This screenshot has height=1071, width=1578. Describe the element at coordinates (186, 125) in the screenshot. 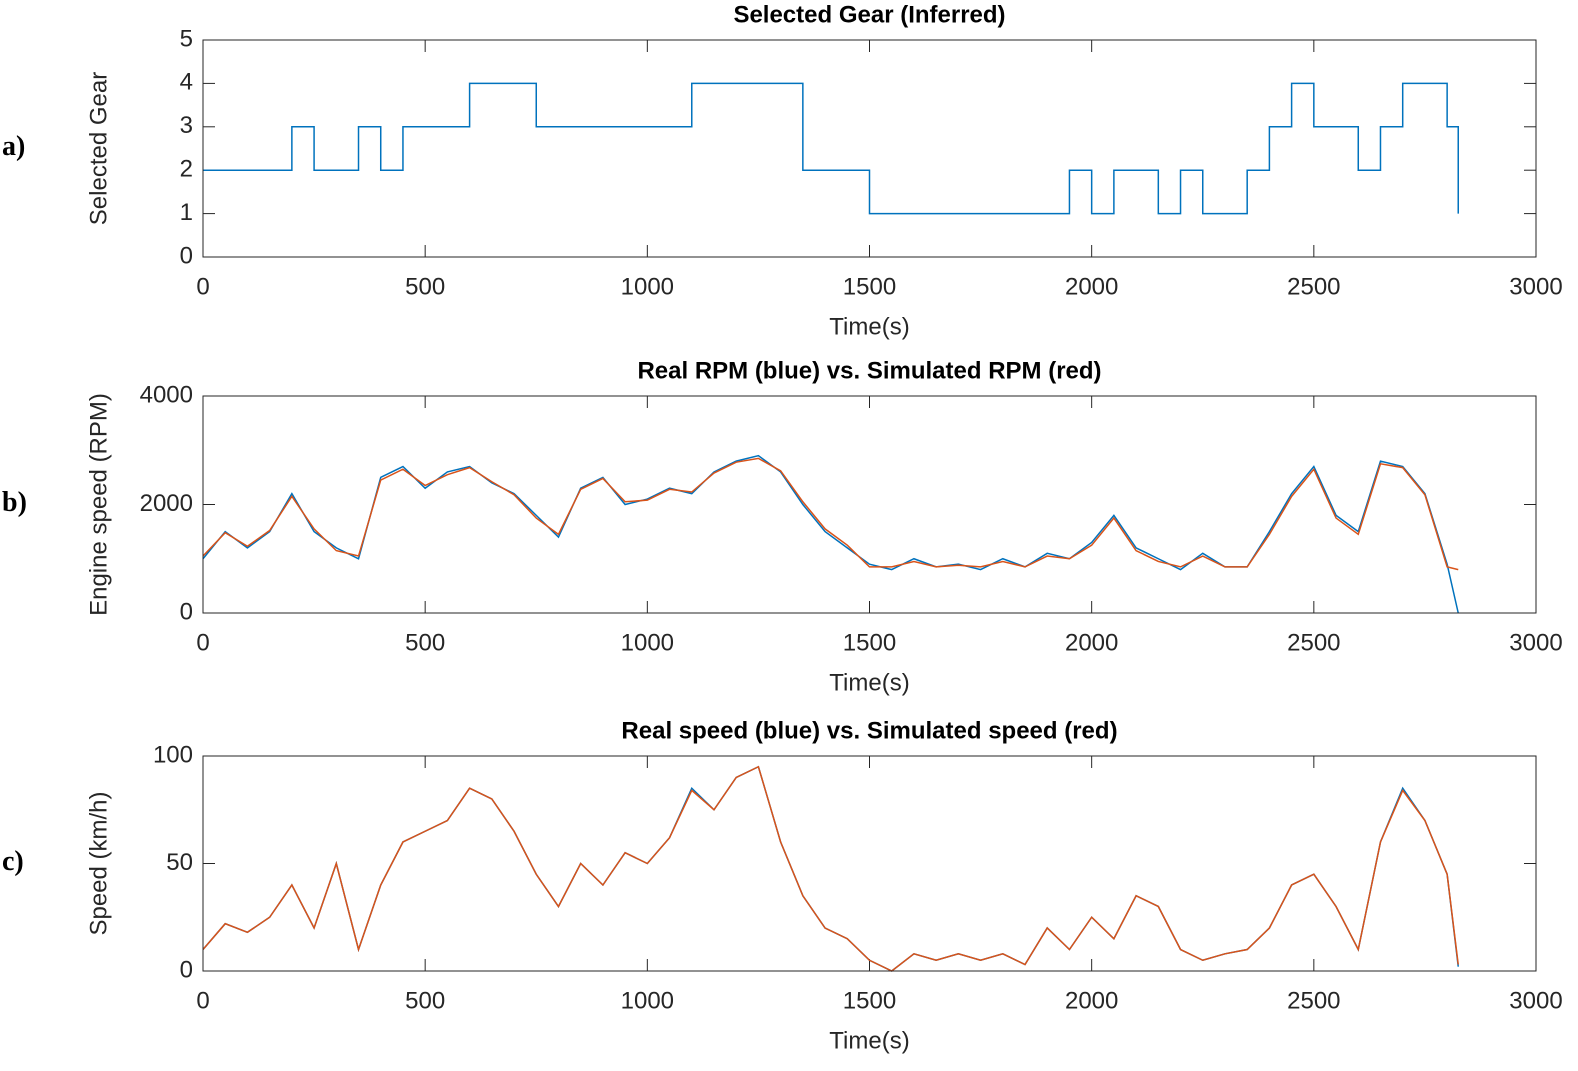

I see `y-tick-label: 3` at that location.